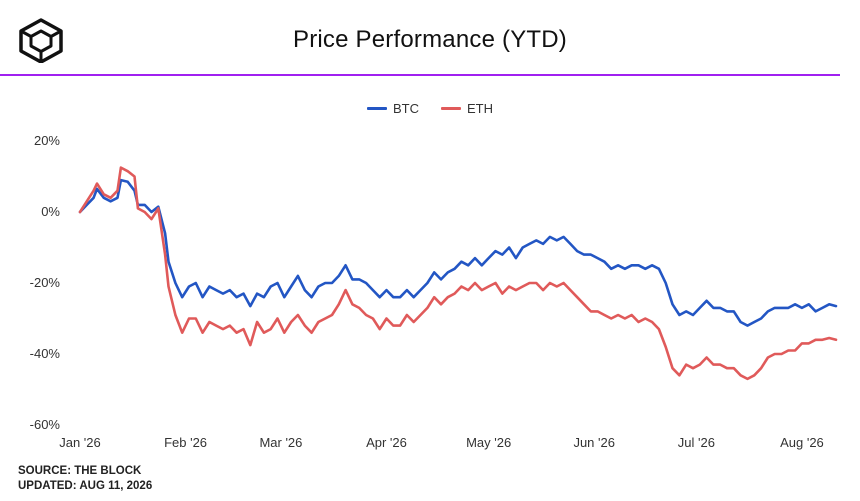 This screenshot has width=860, height=501. I want to click on header-divider, so click(420, 75).